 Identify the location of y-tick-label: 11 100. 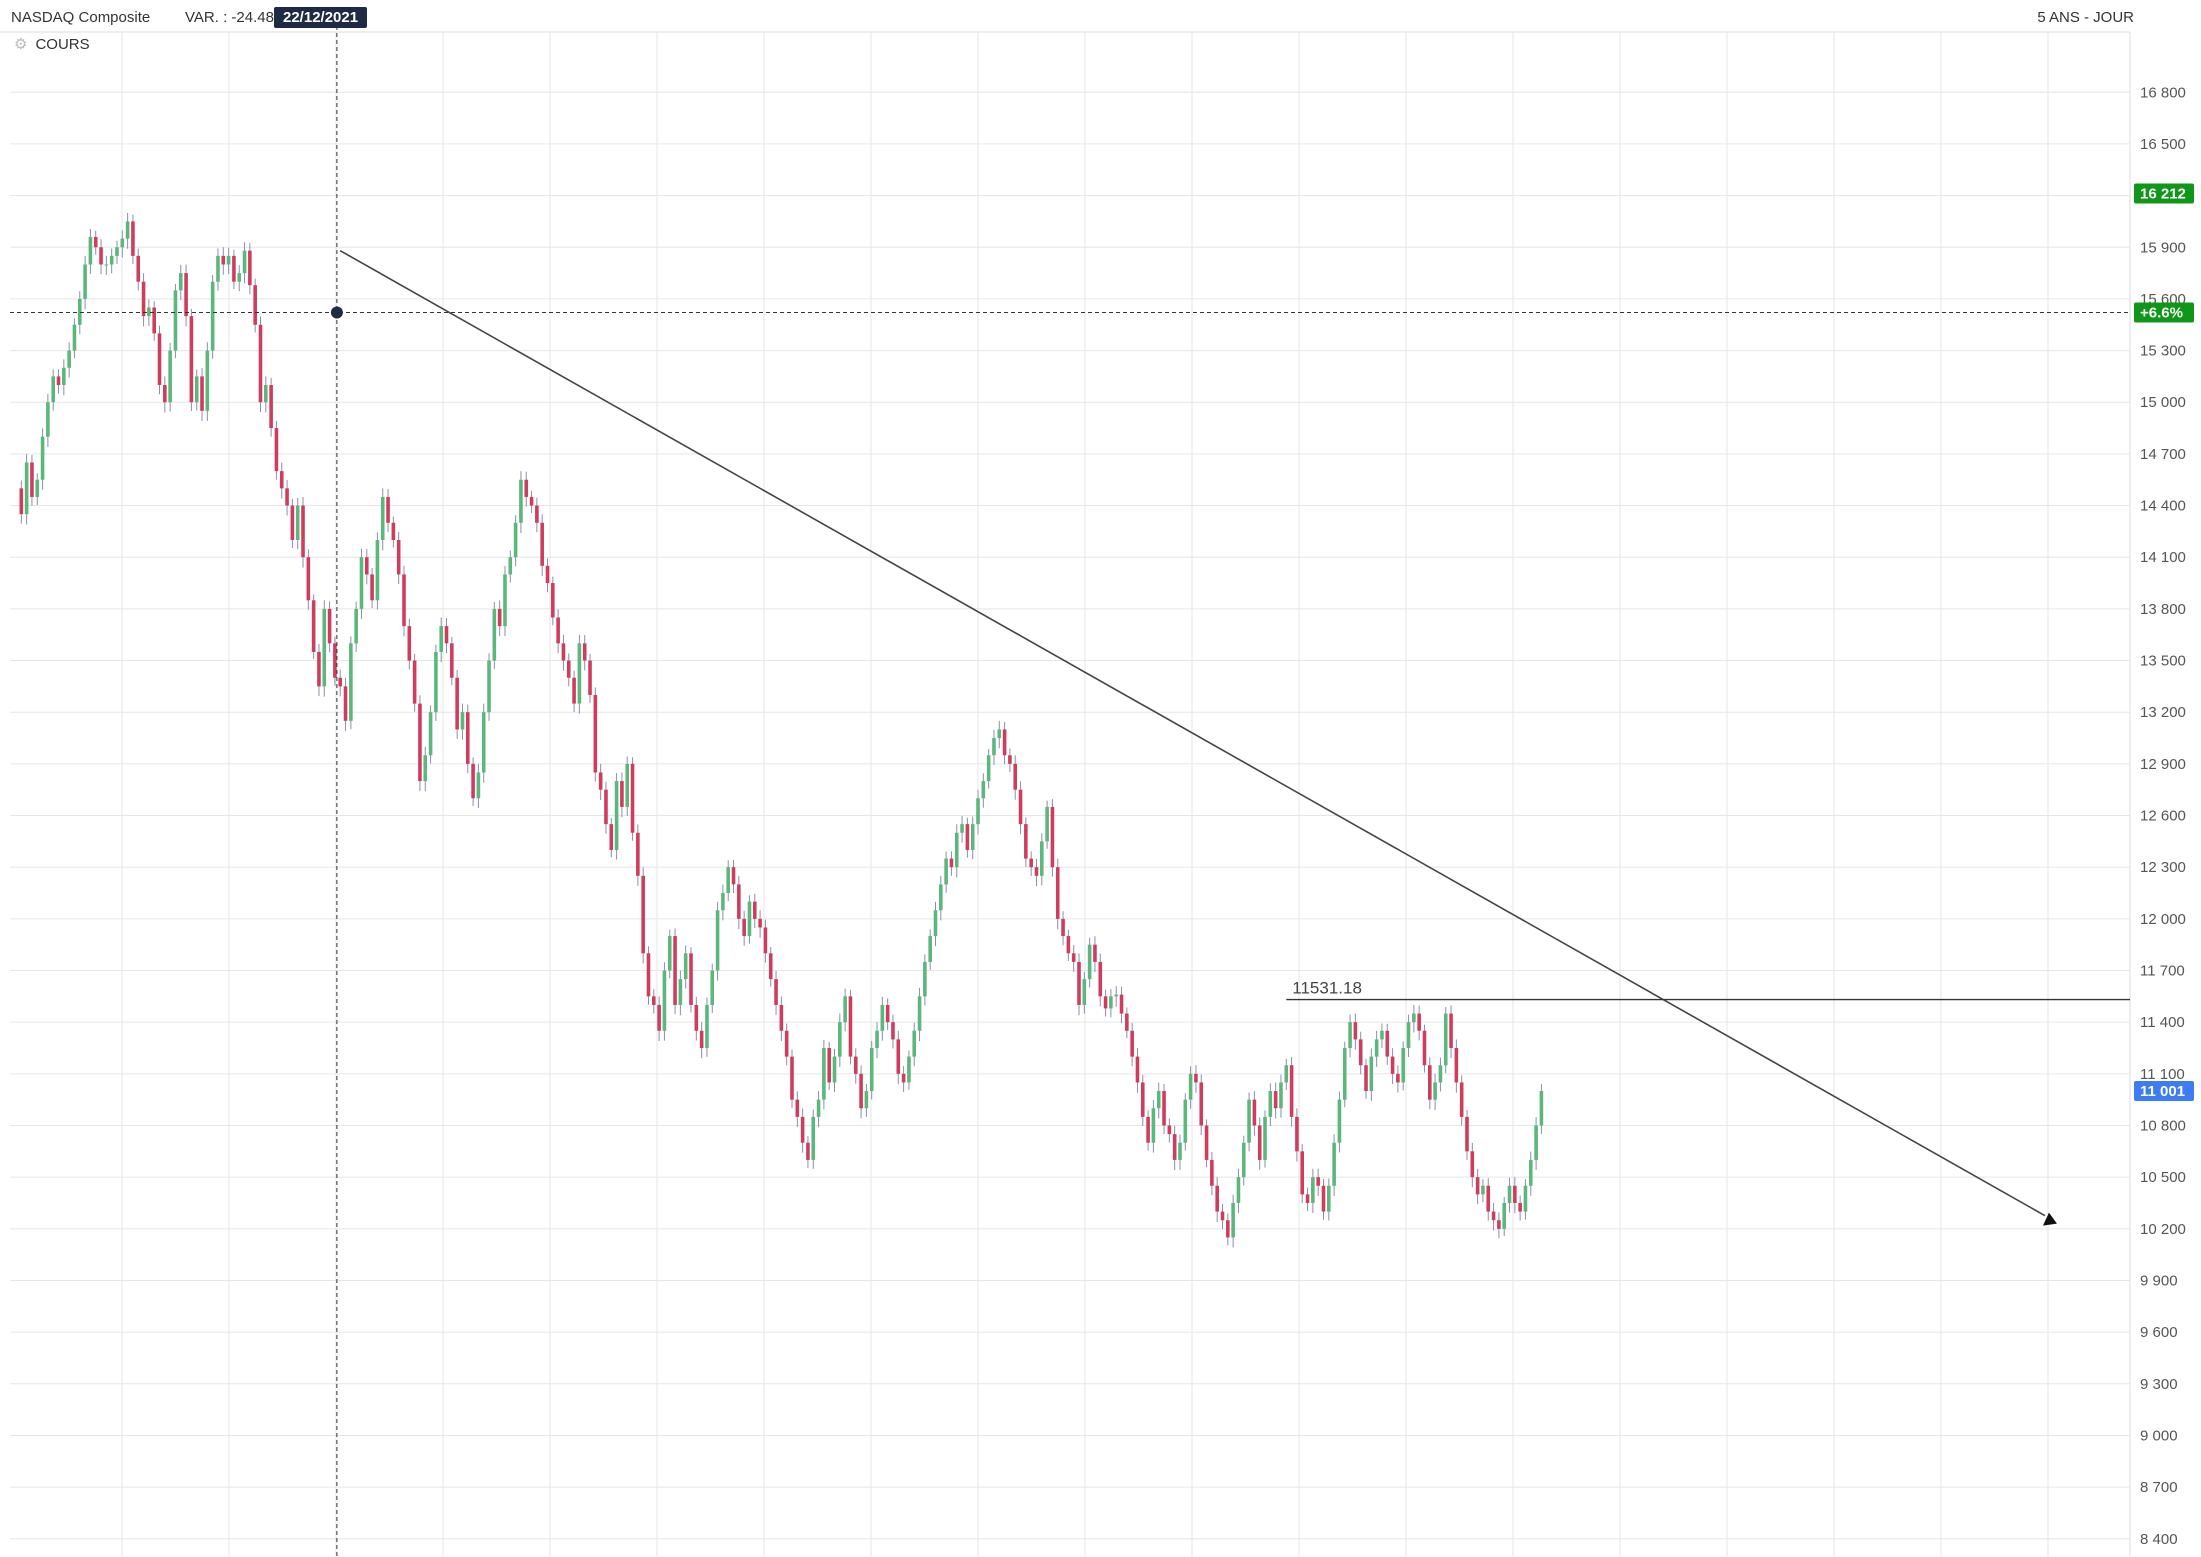
(2162, 1074).